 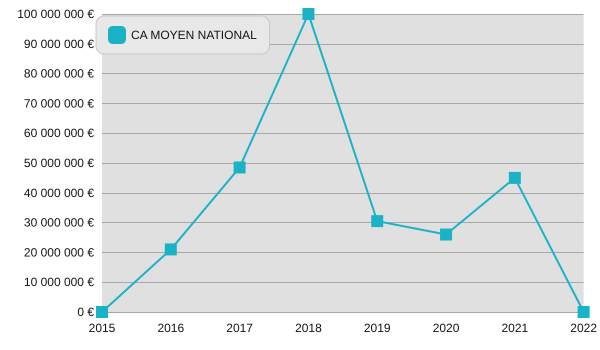 What do you see at coordinates (59, 73) in the screenshot?
I see `y-tick-label: 80 000 000 €` at bounding box center [59, 73].